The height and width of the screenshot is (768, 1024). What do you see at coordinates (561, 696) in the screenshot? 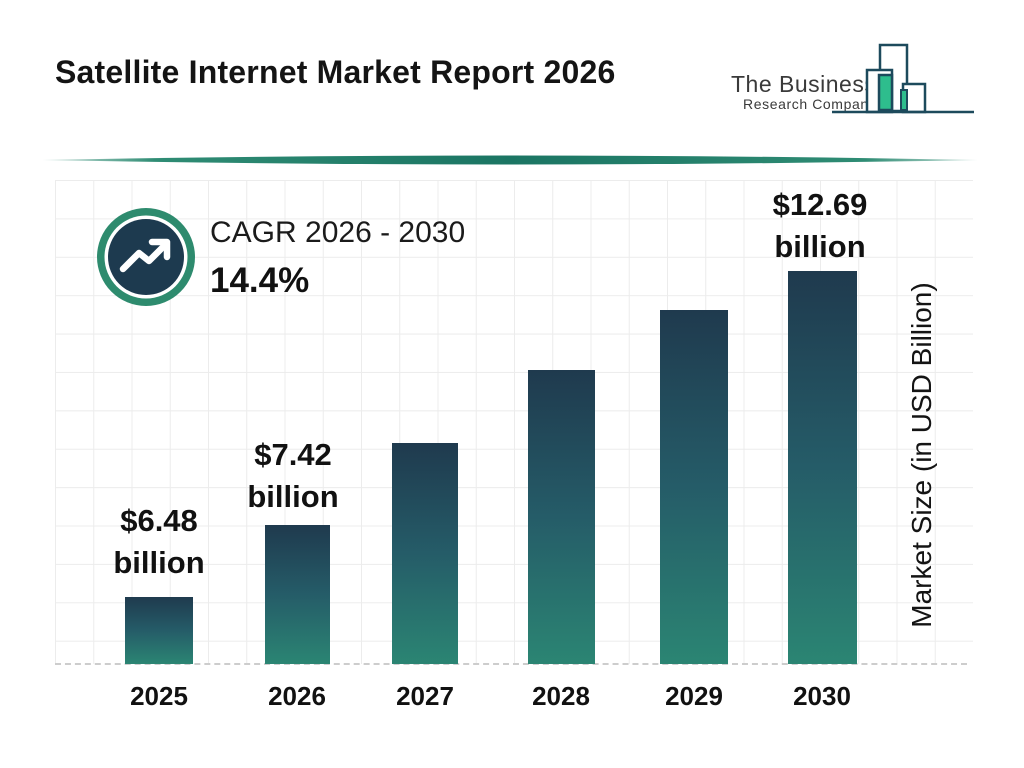
I see `x-tick-2028: 2028` at bounding box center [561, 696].